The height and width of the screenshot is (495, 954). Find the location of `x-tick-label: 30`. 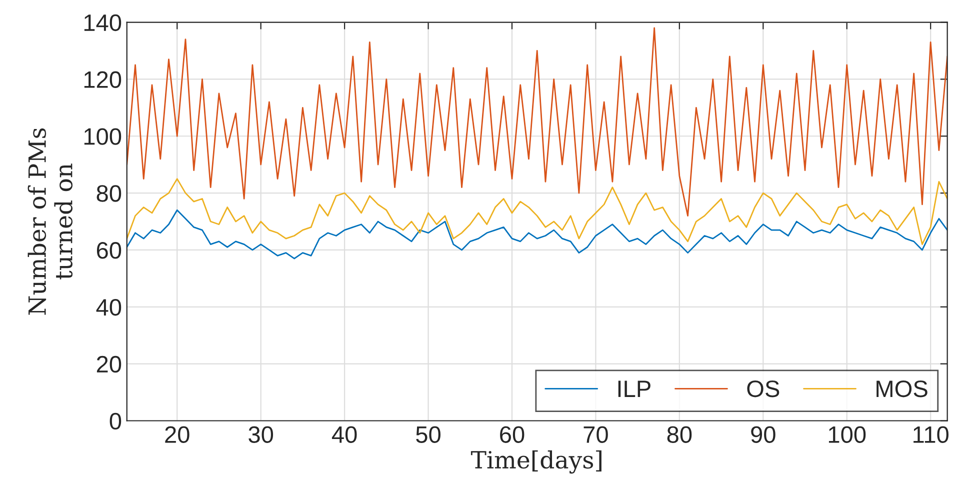

x-tick-label: 30 is located at coordinates (261, 434).